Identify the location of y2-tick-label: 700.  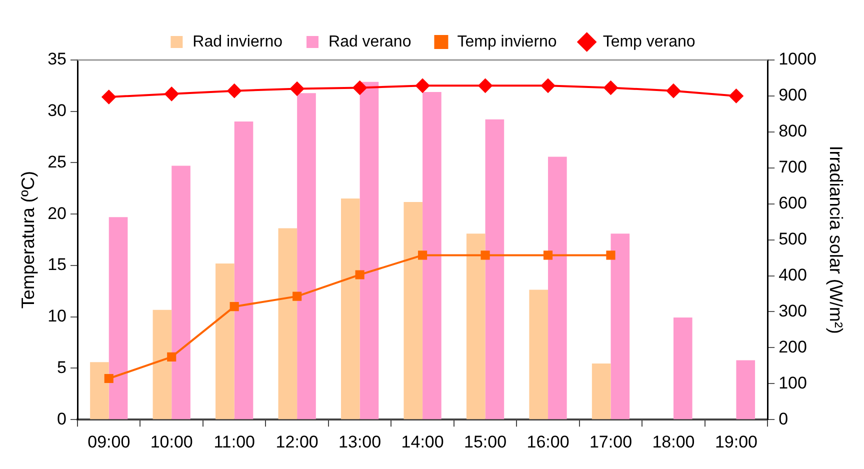
(792, 167).